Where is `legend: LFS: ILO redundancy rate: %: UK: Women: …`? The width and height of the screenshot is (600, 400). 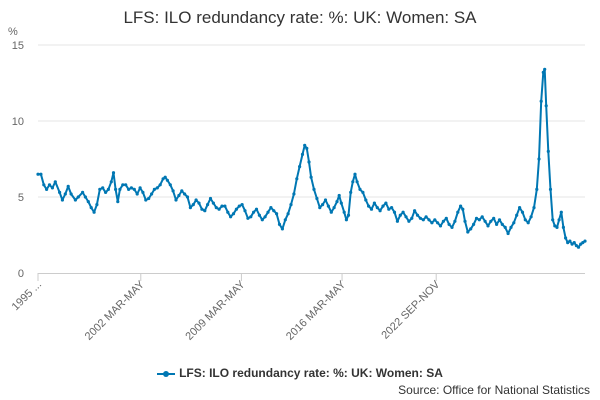
legend: LFS: ILO redundancy rate: %: UK: Women: … is located at coordinates (300, 373).